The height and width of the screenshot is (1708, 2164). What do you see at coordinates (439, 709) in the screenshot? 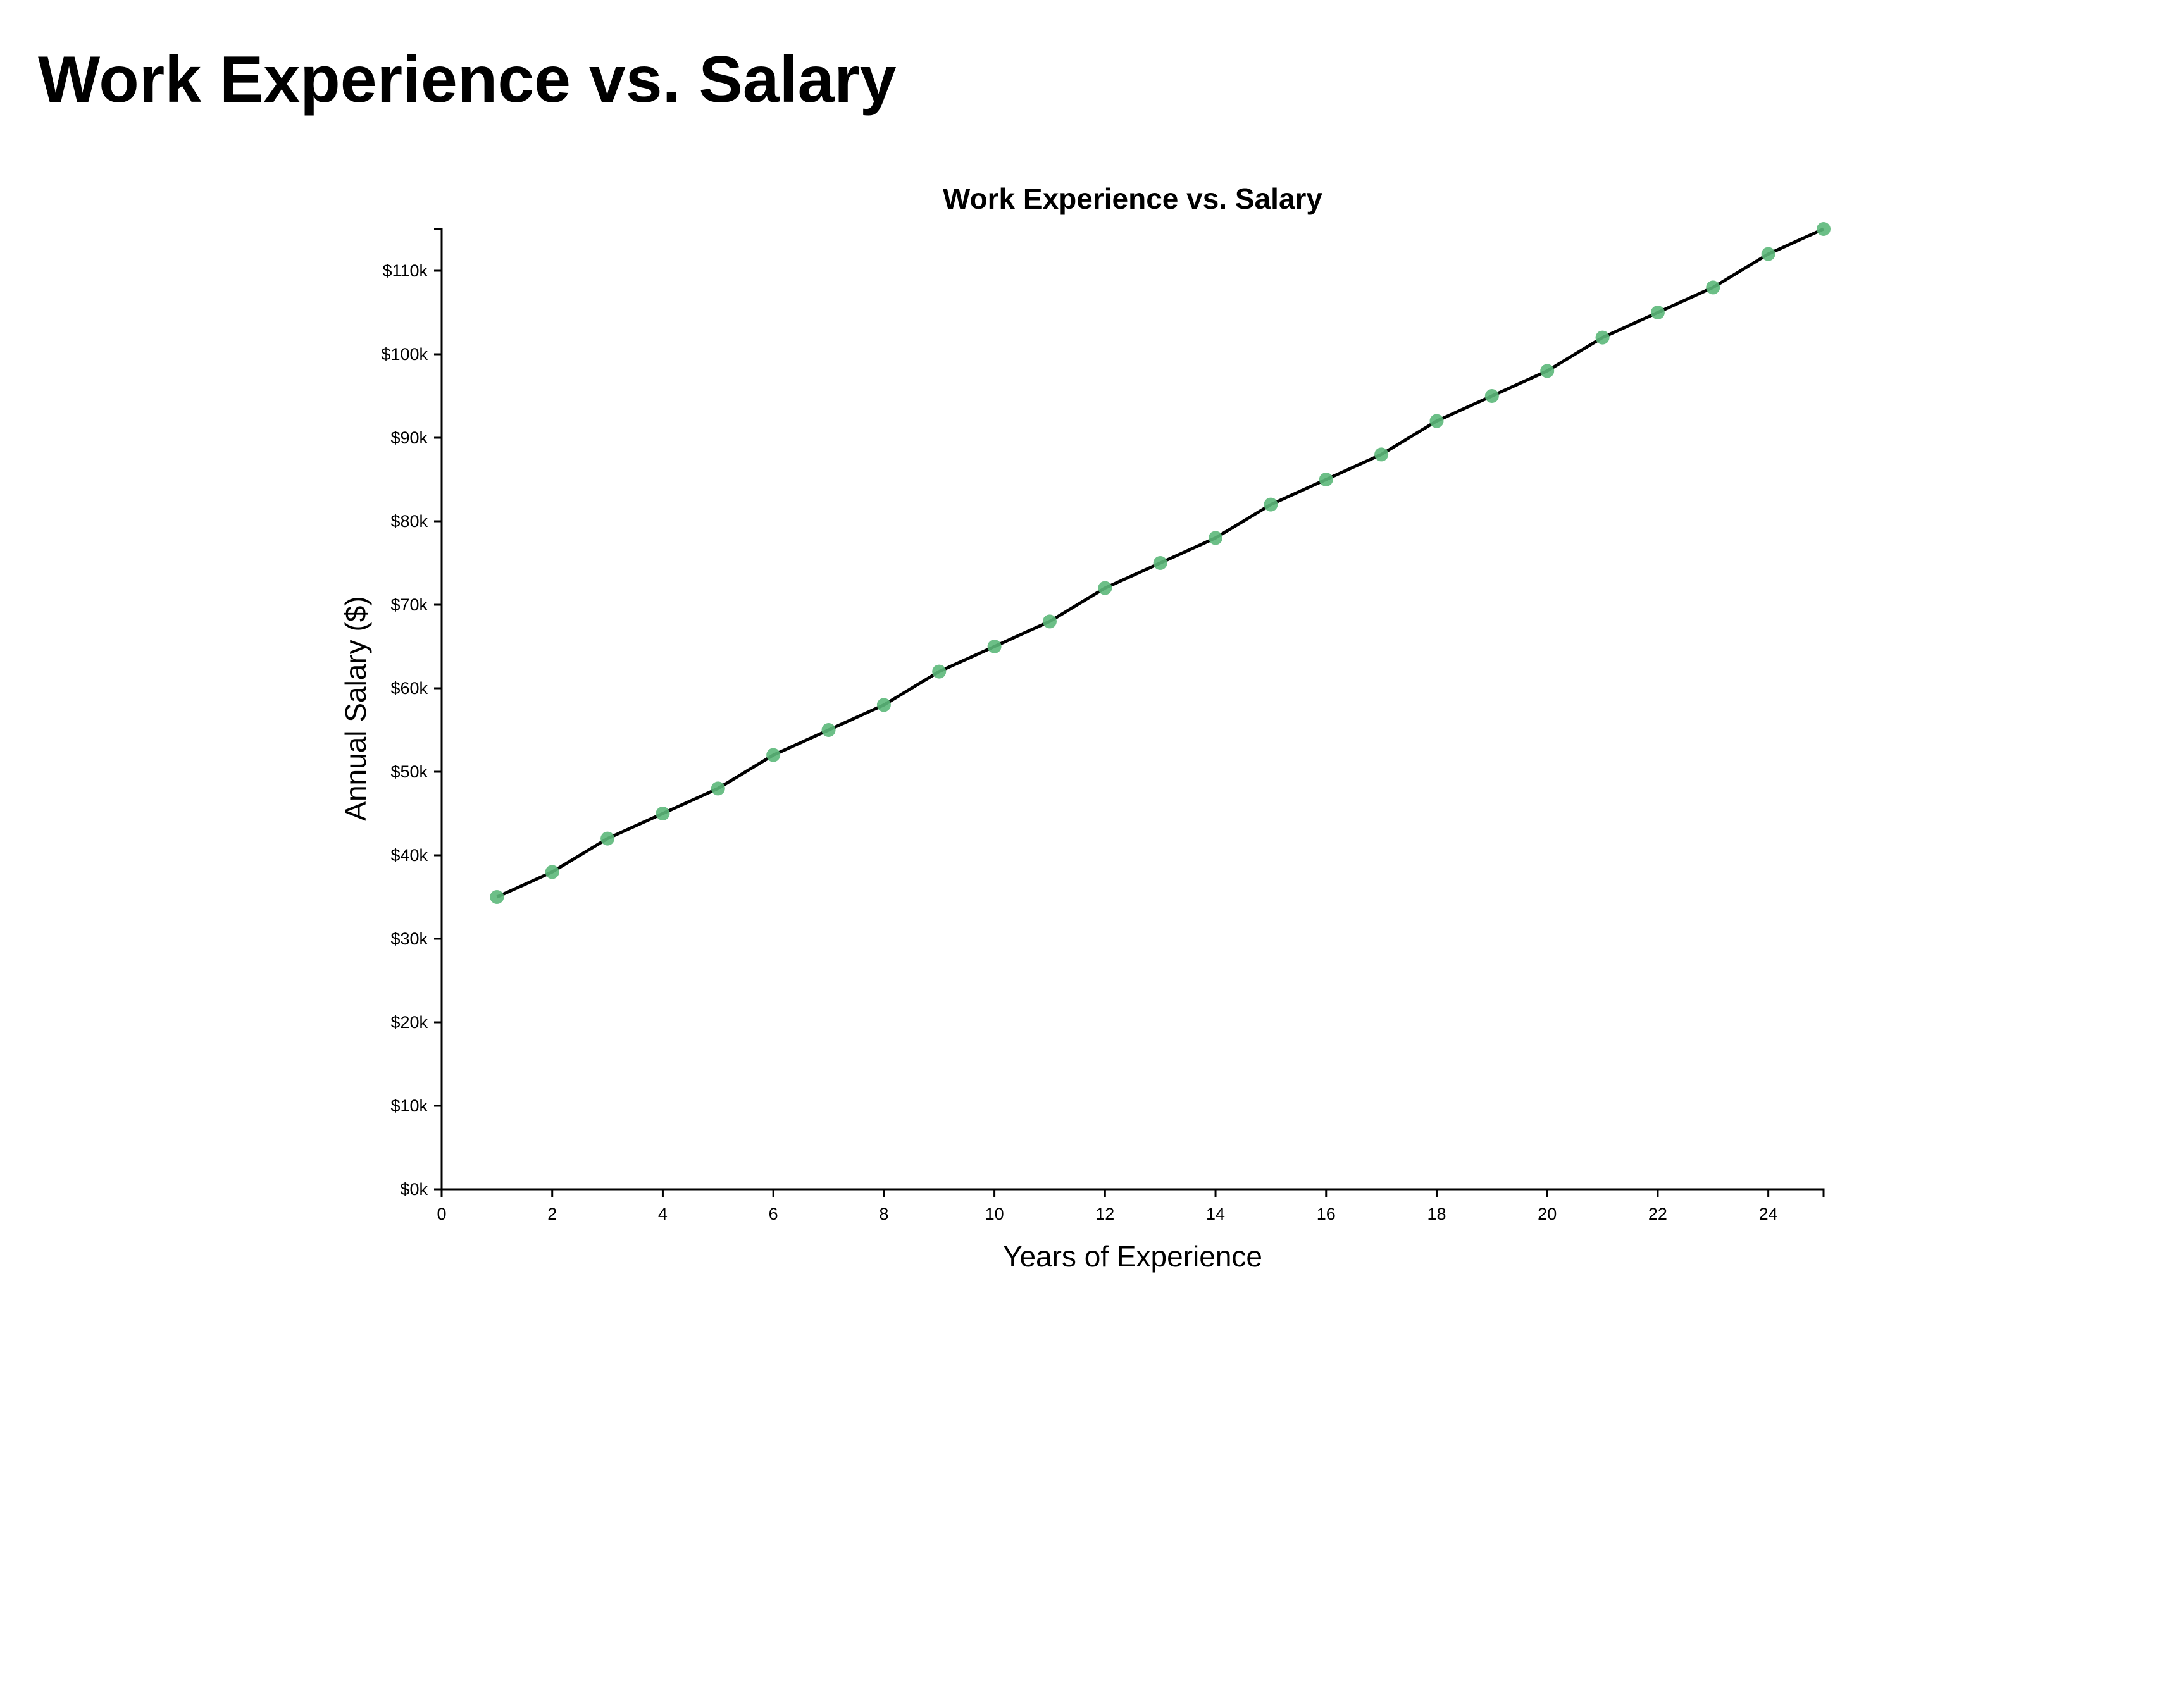
I see `y-axis-line` at bounding box center [439, 709].